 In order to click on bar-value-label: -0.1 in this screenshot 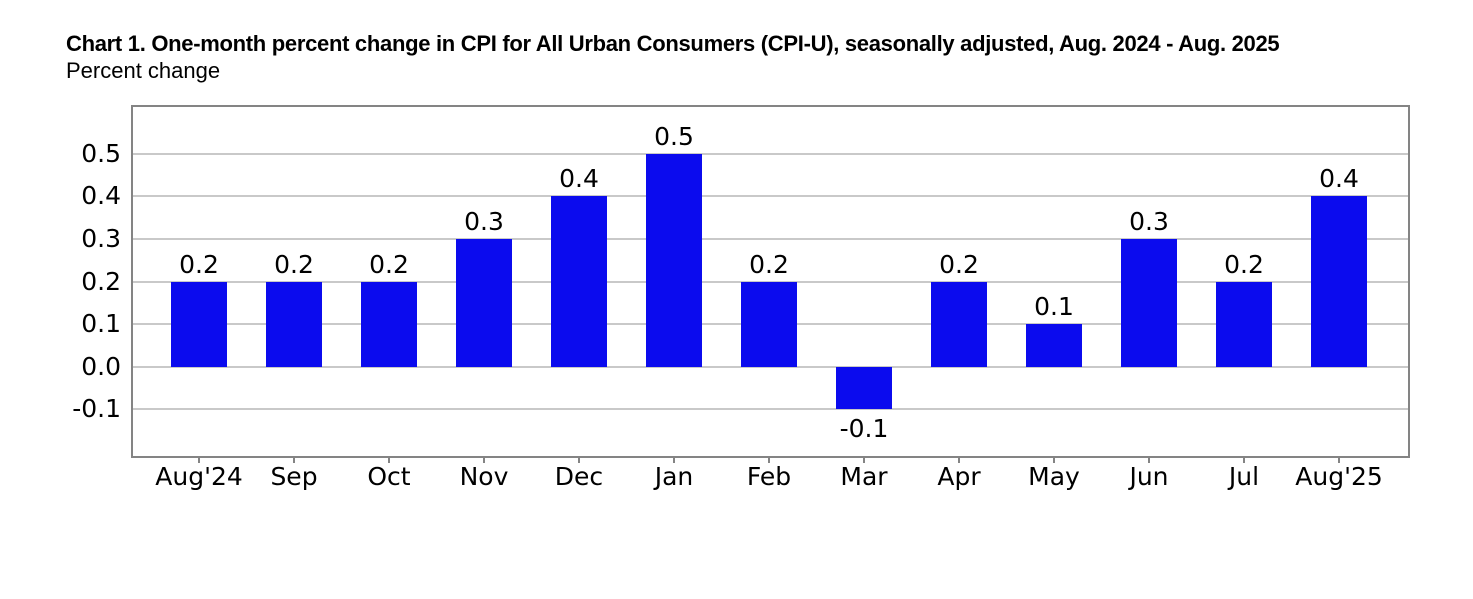, I will do `click(864, 429)`.